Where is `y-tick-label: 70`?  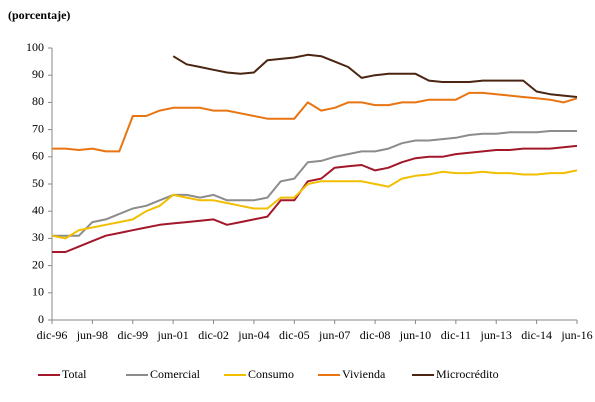
y-tick-label: 70 is located at coordinates (38, 128).